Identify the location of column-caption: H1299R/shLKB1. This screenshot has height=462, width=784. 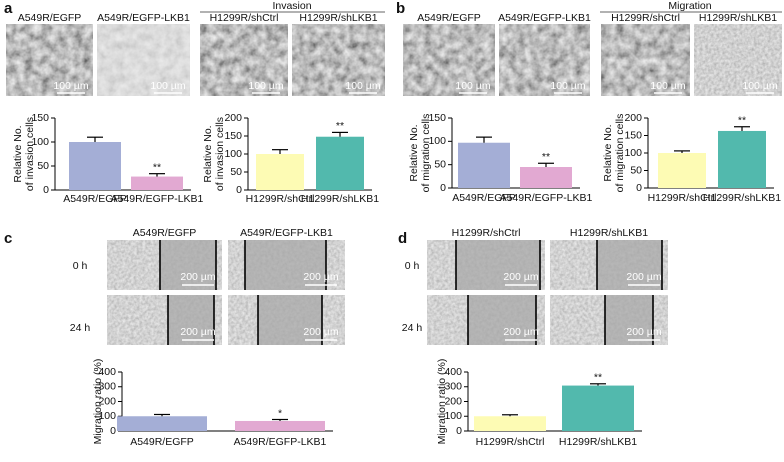
(609, 233).